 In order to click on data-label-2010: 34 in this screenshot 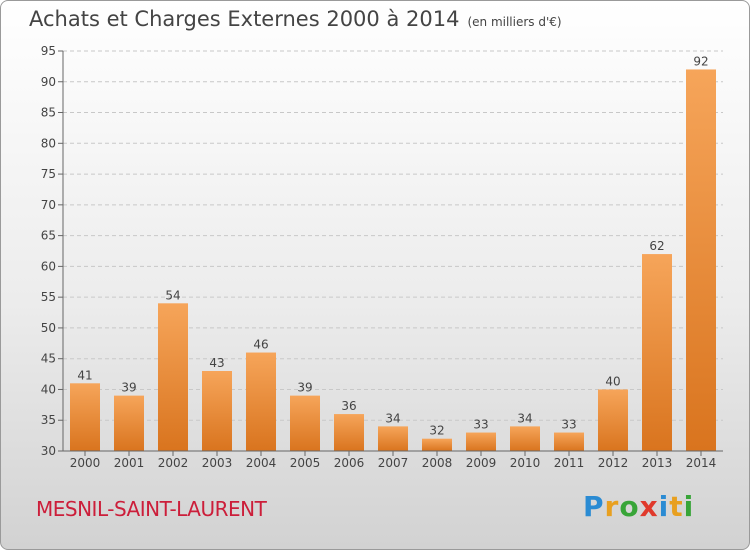, I will do `click(524, 418)`.